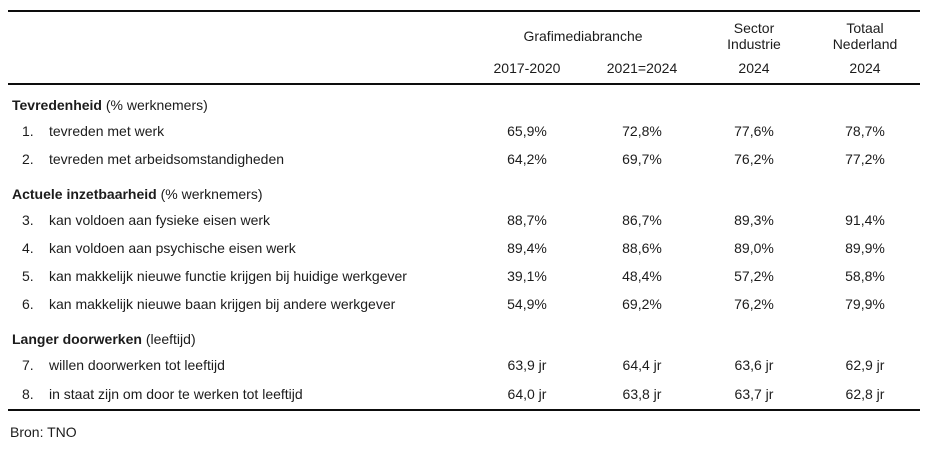 Image resolution: width=930 pixels, height=467 pixels. What do you see at coordinates (865, 276) in the screenshot?
I see `cell-value: 58,8%` at bounding box center [865, 276].